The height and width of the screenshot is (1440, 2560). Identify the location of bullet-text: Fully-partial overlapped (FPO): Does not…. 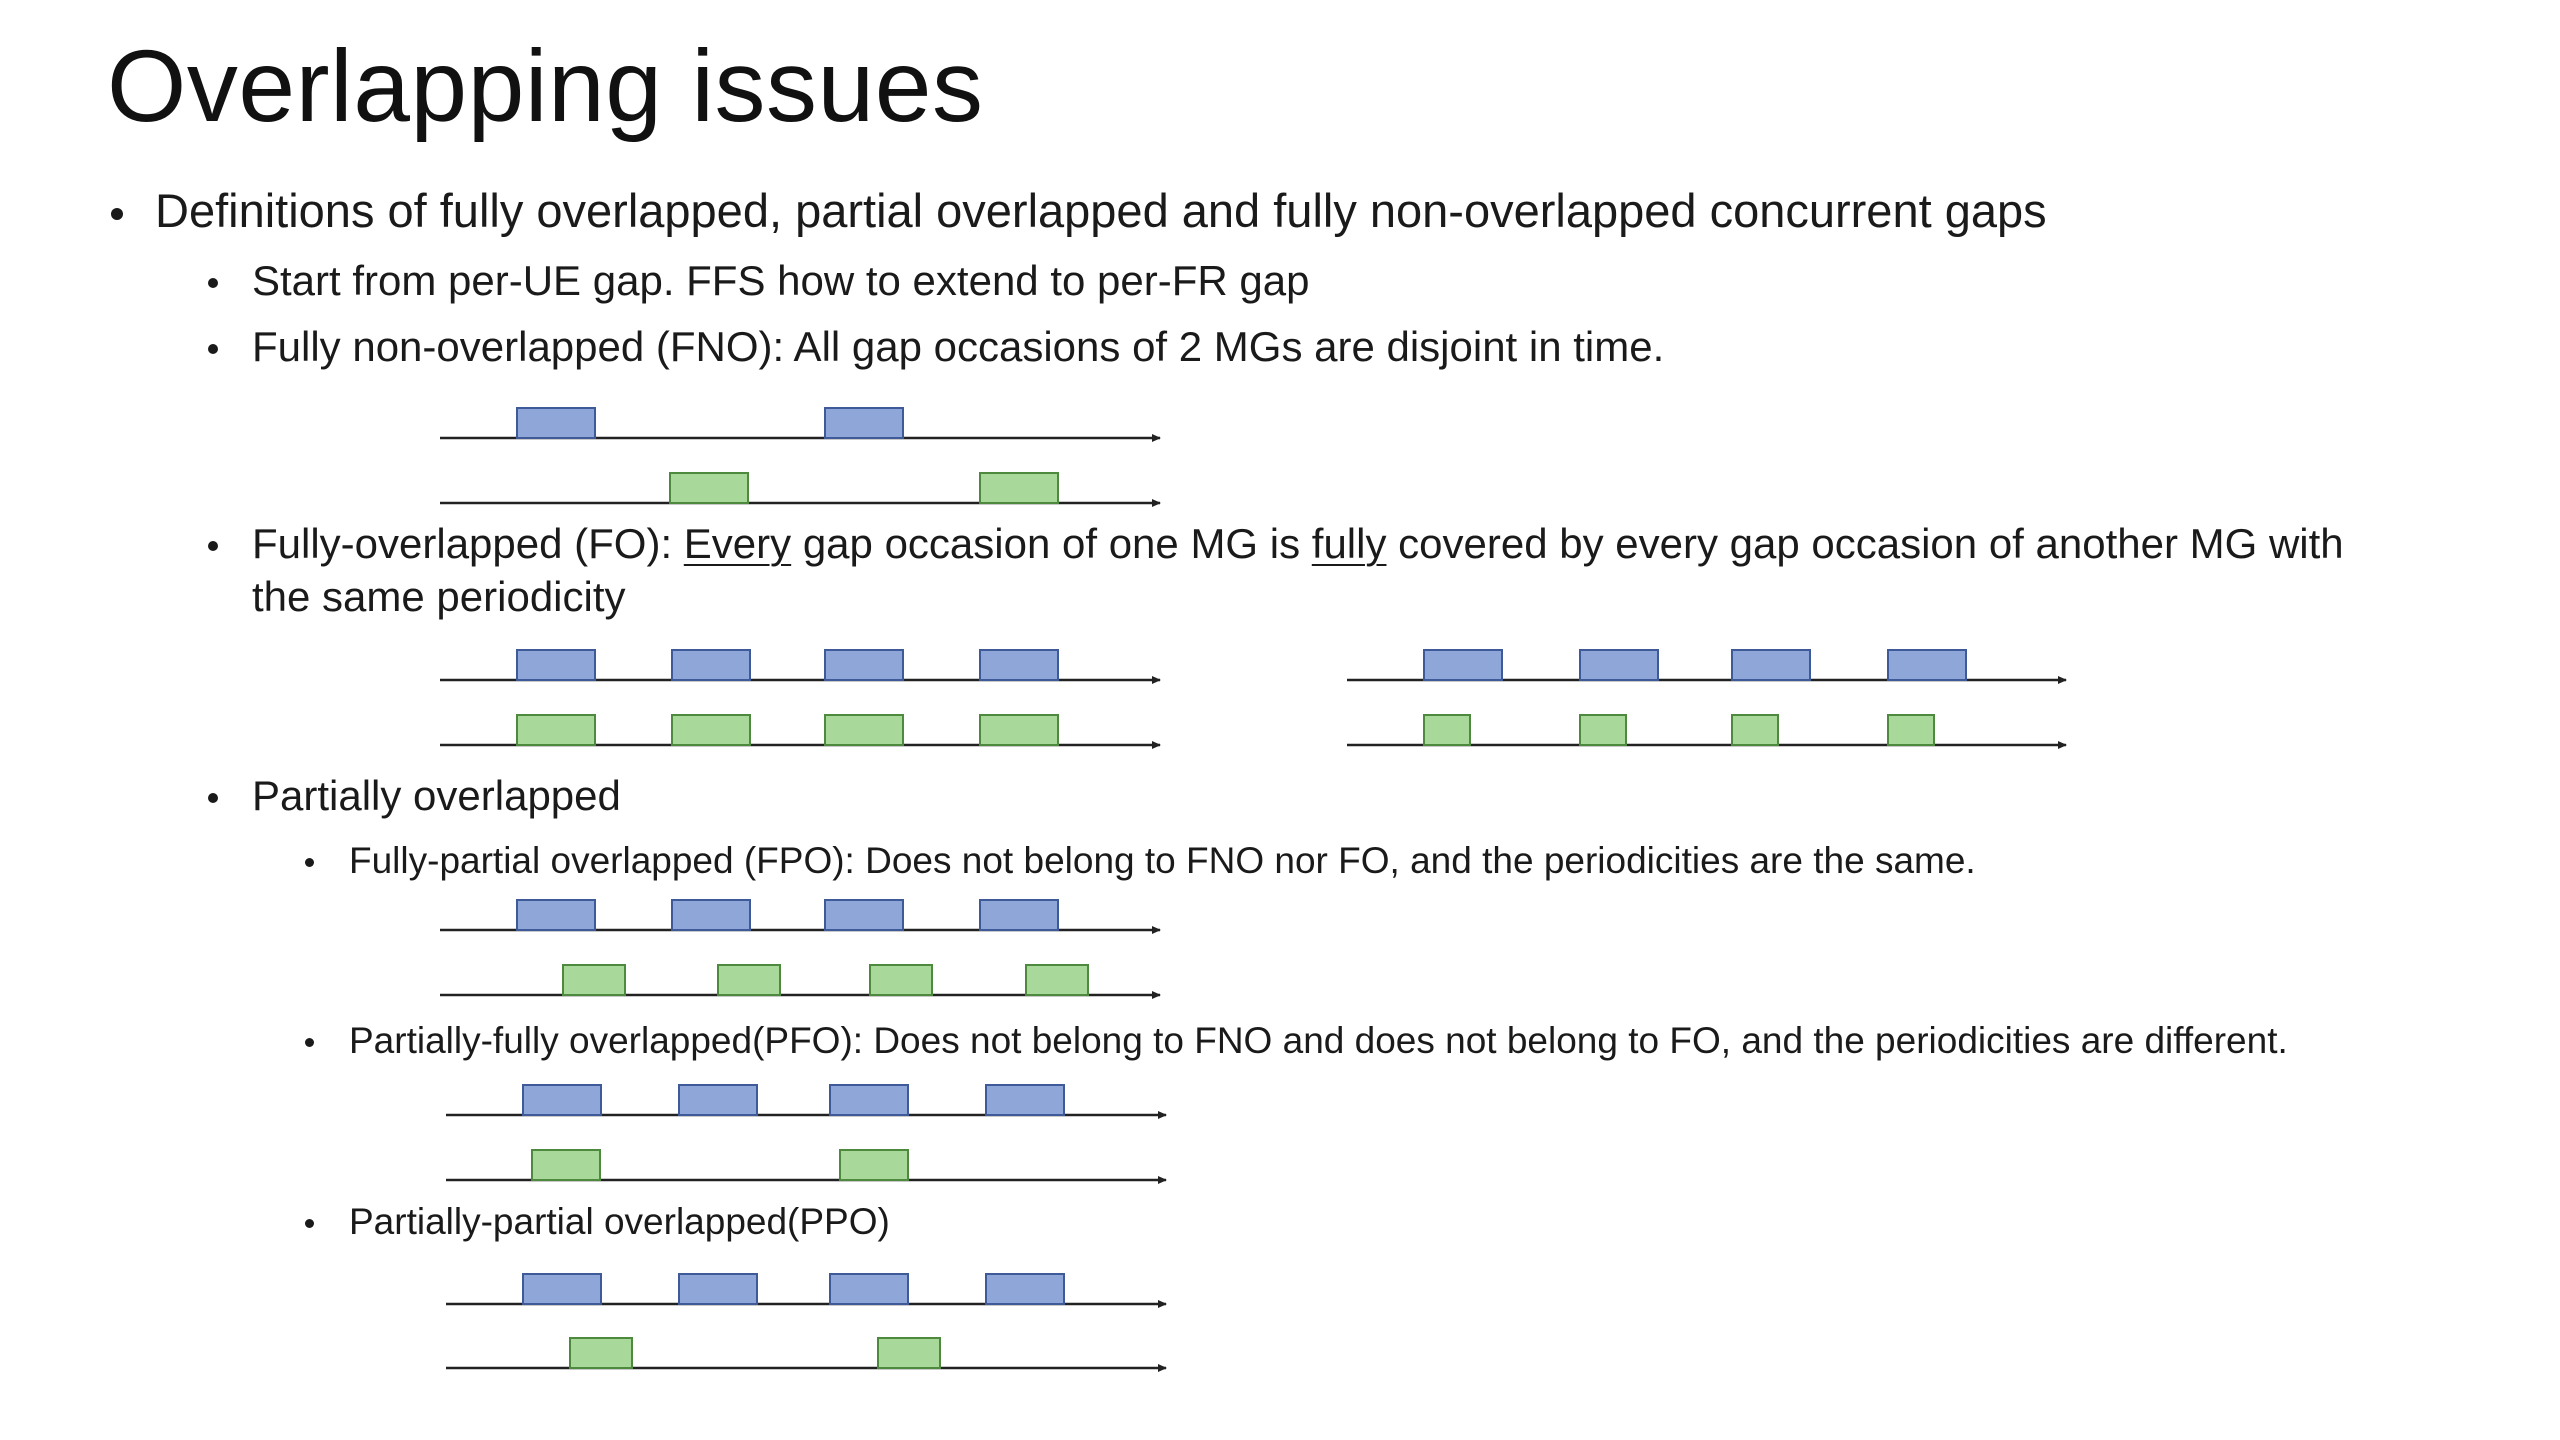
(1162, 860).